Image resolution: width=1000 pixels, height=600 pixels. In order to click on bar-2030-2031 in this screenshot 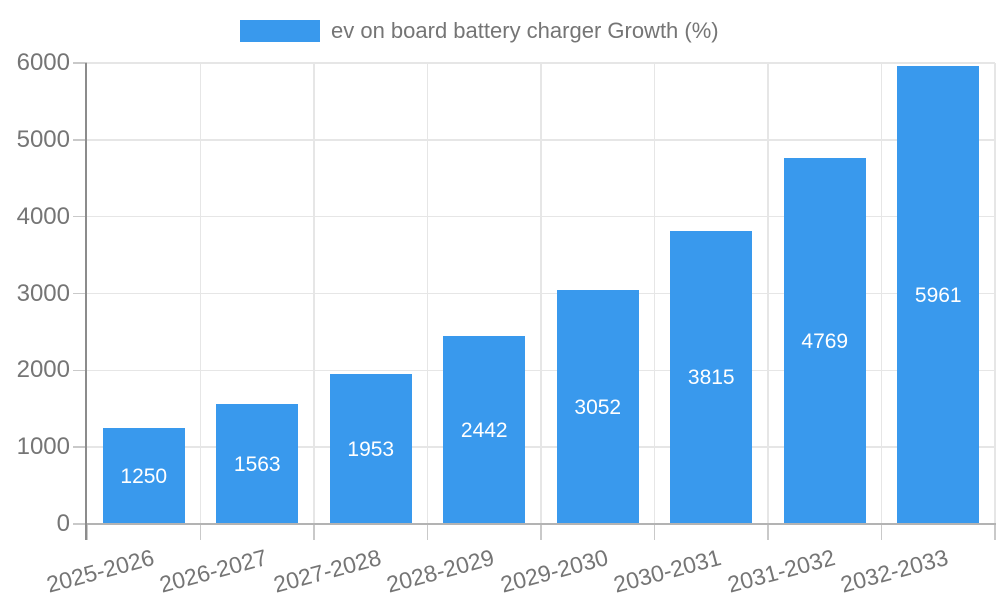, I will do `click(711, 377)`.